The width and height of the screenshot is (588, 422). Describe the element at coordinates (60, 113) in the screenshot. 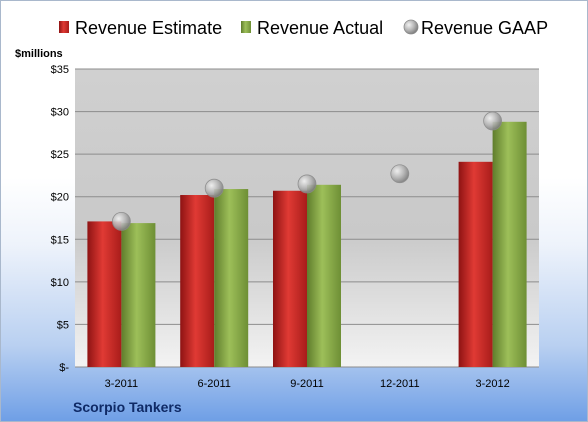

I see `y-tick-label: $30` at that location.